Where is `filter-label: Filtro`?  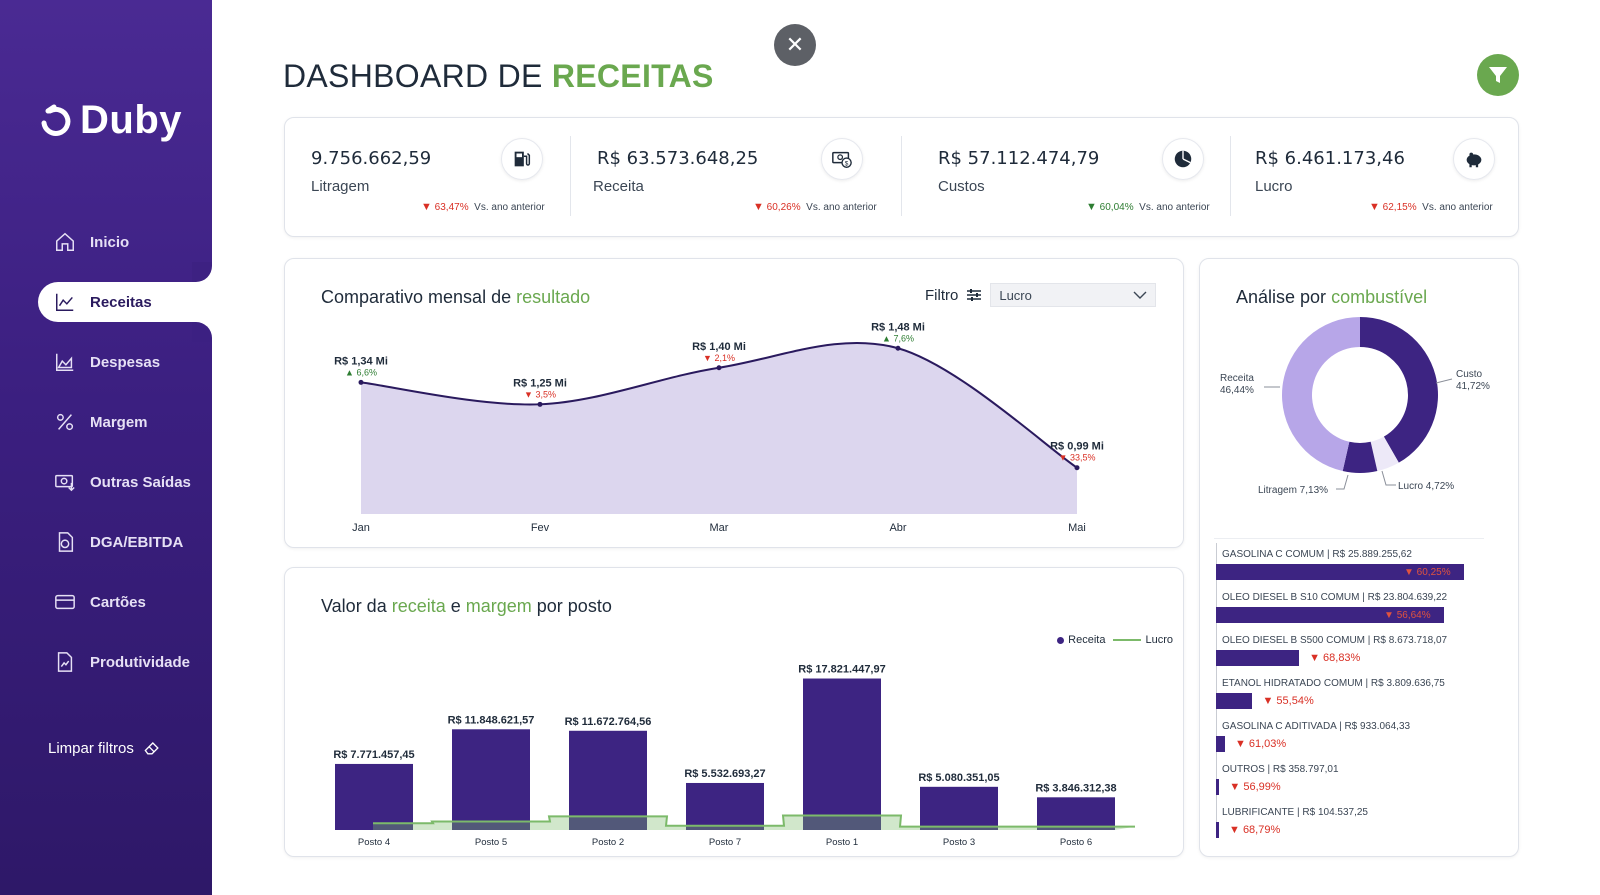 filter-label: Filtro is located at coordinates (942, 295).